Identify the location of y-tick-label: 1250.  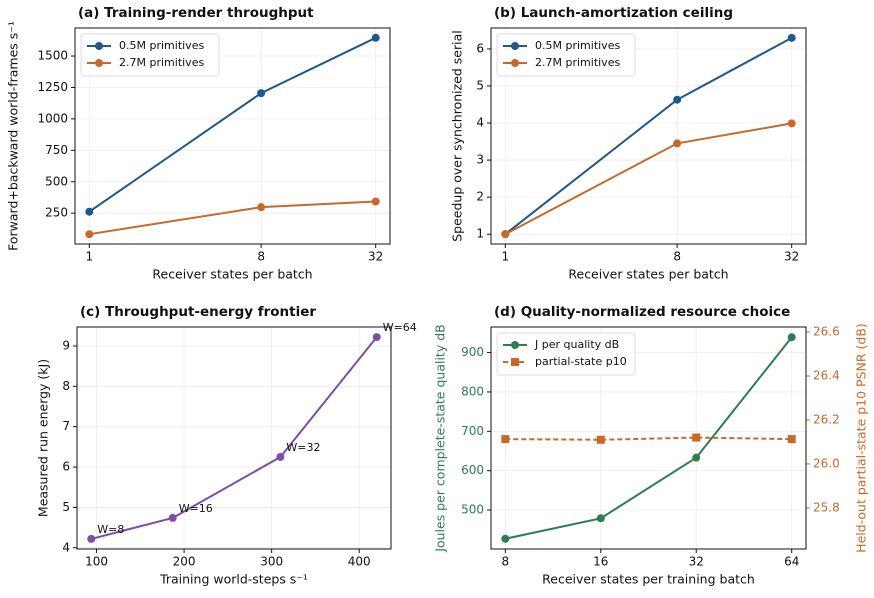
(52, 87).